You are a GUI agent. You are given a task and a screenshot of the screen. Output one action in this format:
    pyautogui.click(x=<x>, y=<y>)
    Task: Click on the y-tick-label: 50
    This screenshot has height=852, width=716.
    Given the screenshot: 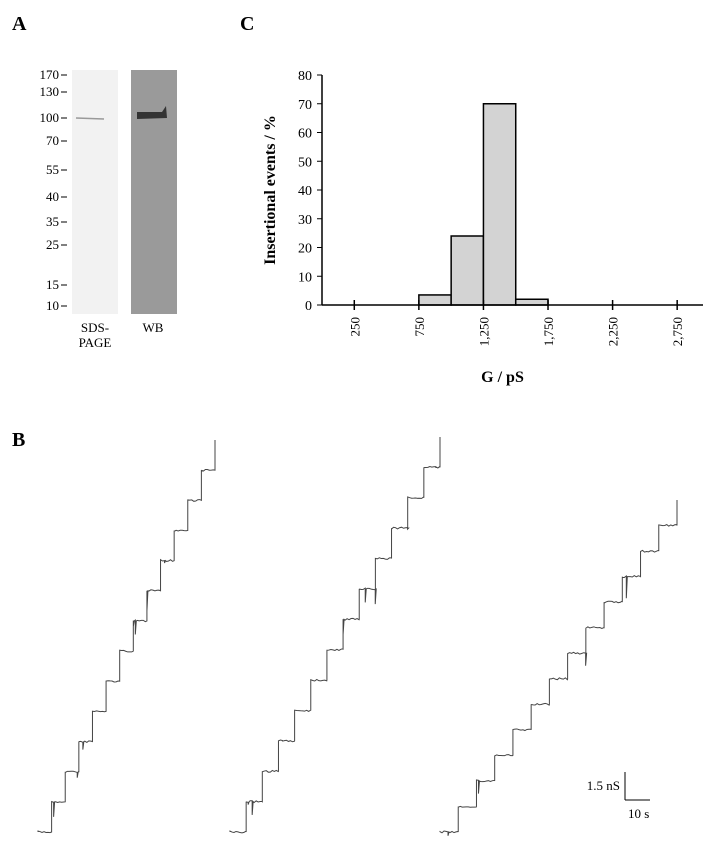 What is the action you would take?
    pyautogui.click(x=305, y=162)
    